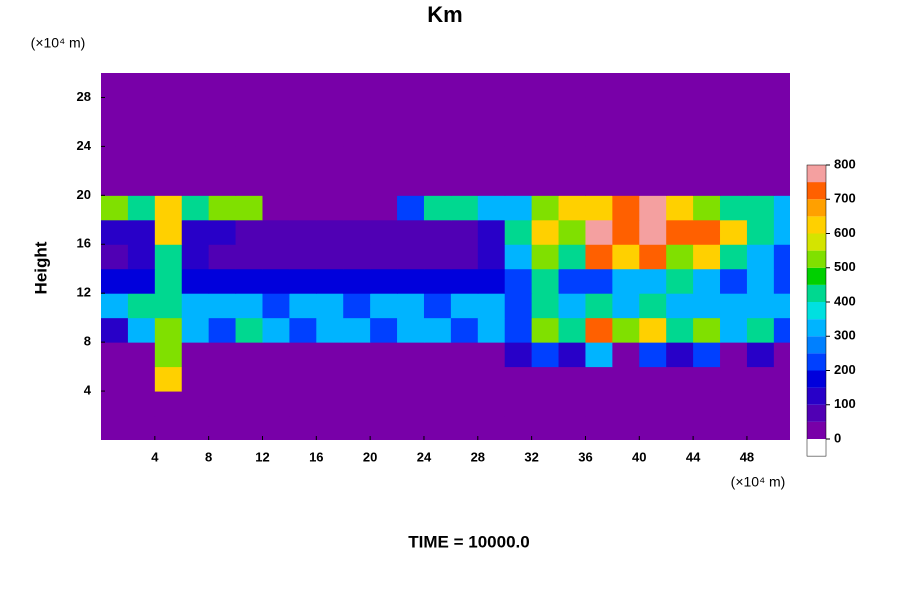 The width and height of the screenshot is (900, 600). I want to click on colorbar-tick-label: 300, so click(845, 335).